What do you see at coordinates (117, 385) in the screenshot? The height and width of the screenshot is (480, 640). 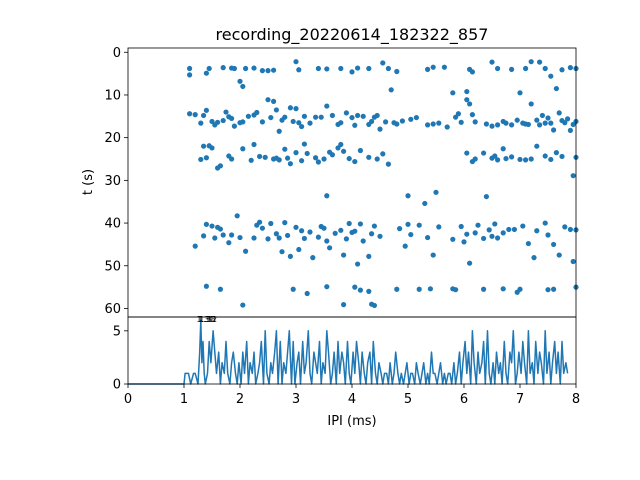 I see `histogram-y-tick-label: 0` at bounding box center [117, 385].